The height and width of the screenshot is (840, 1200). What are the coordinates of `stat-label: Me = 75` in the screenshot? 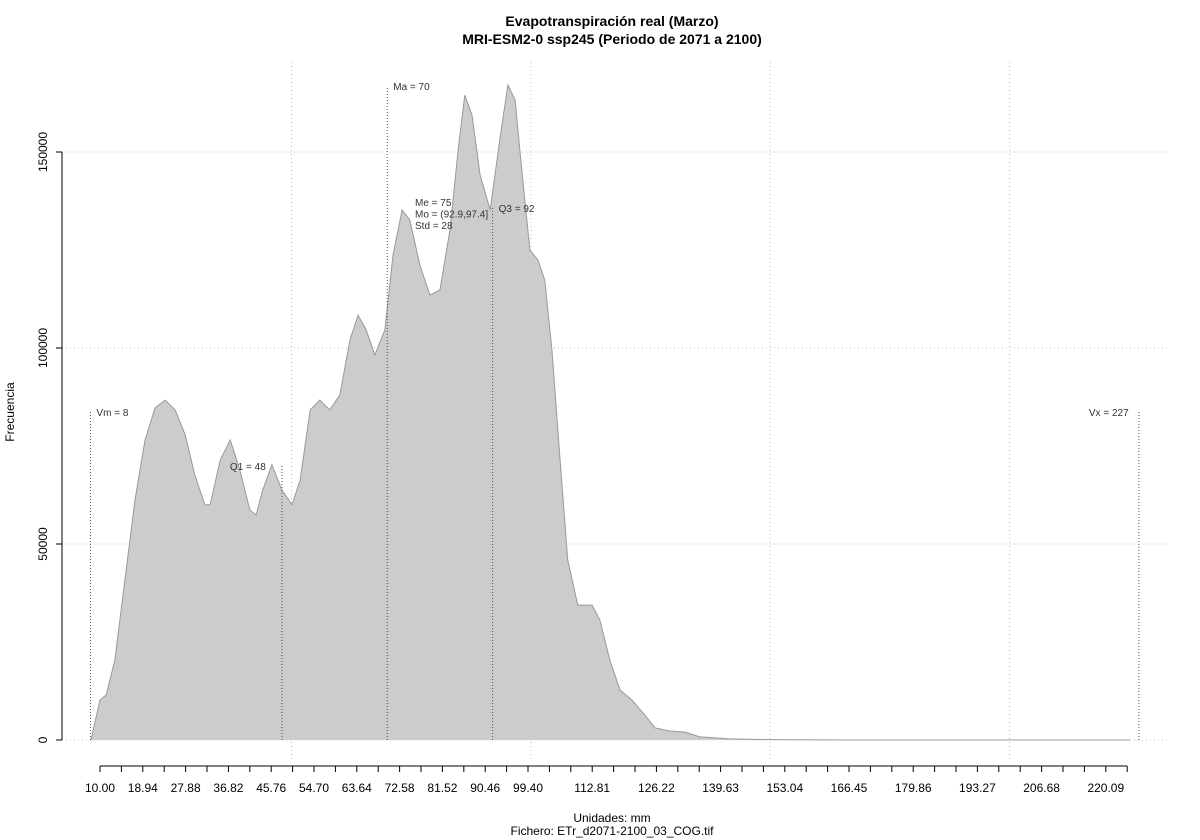 It's located at (433, 203).